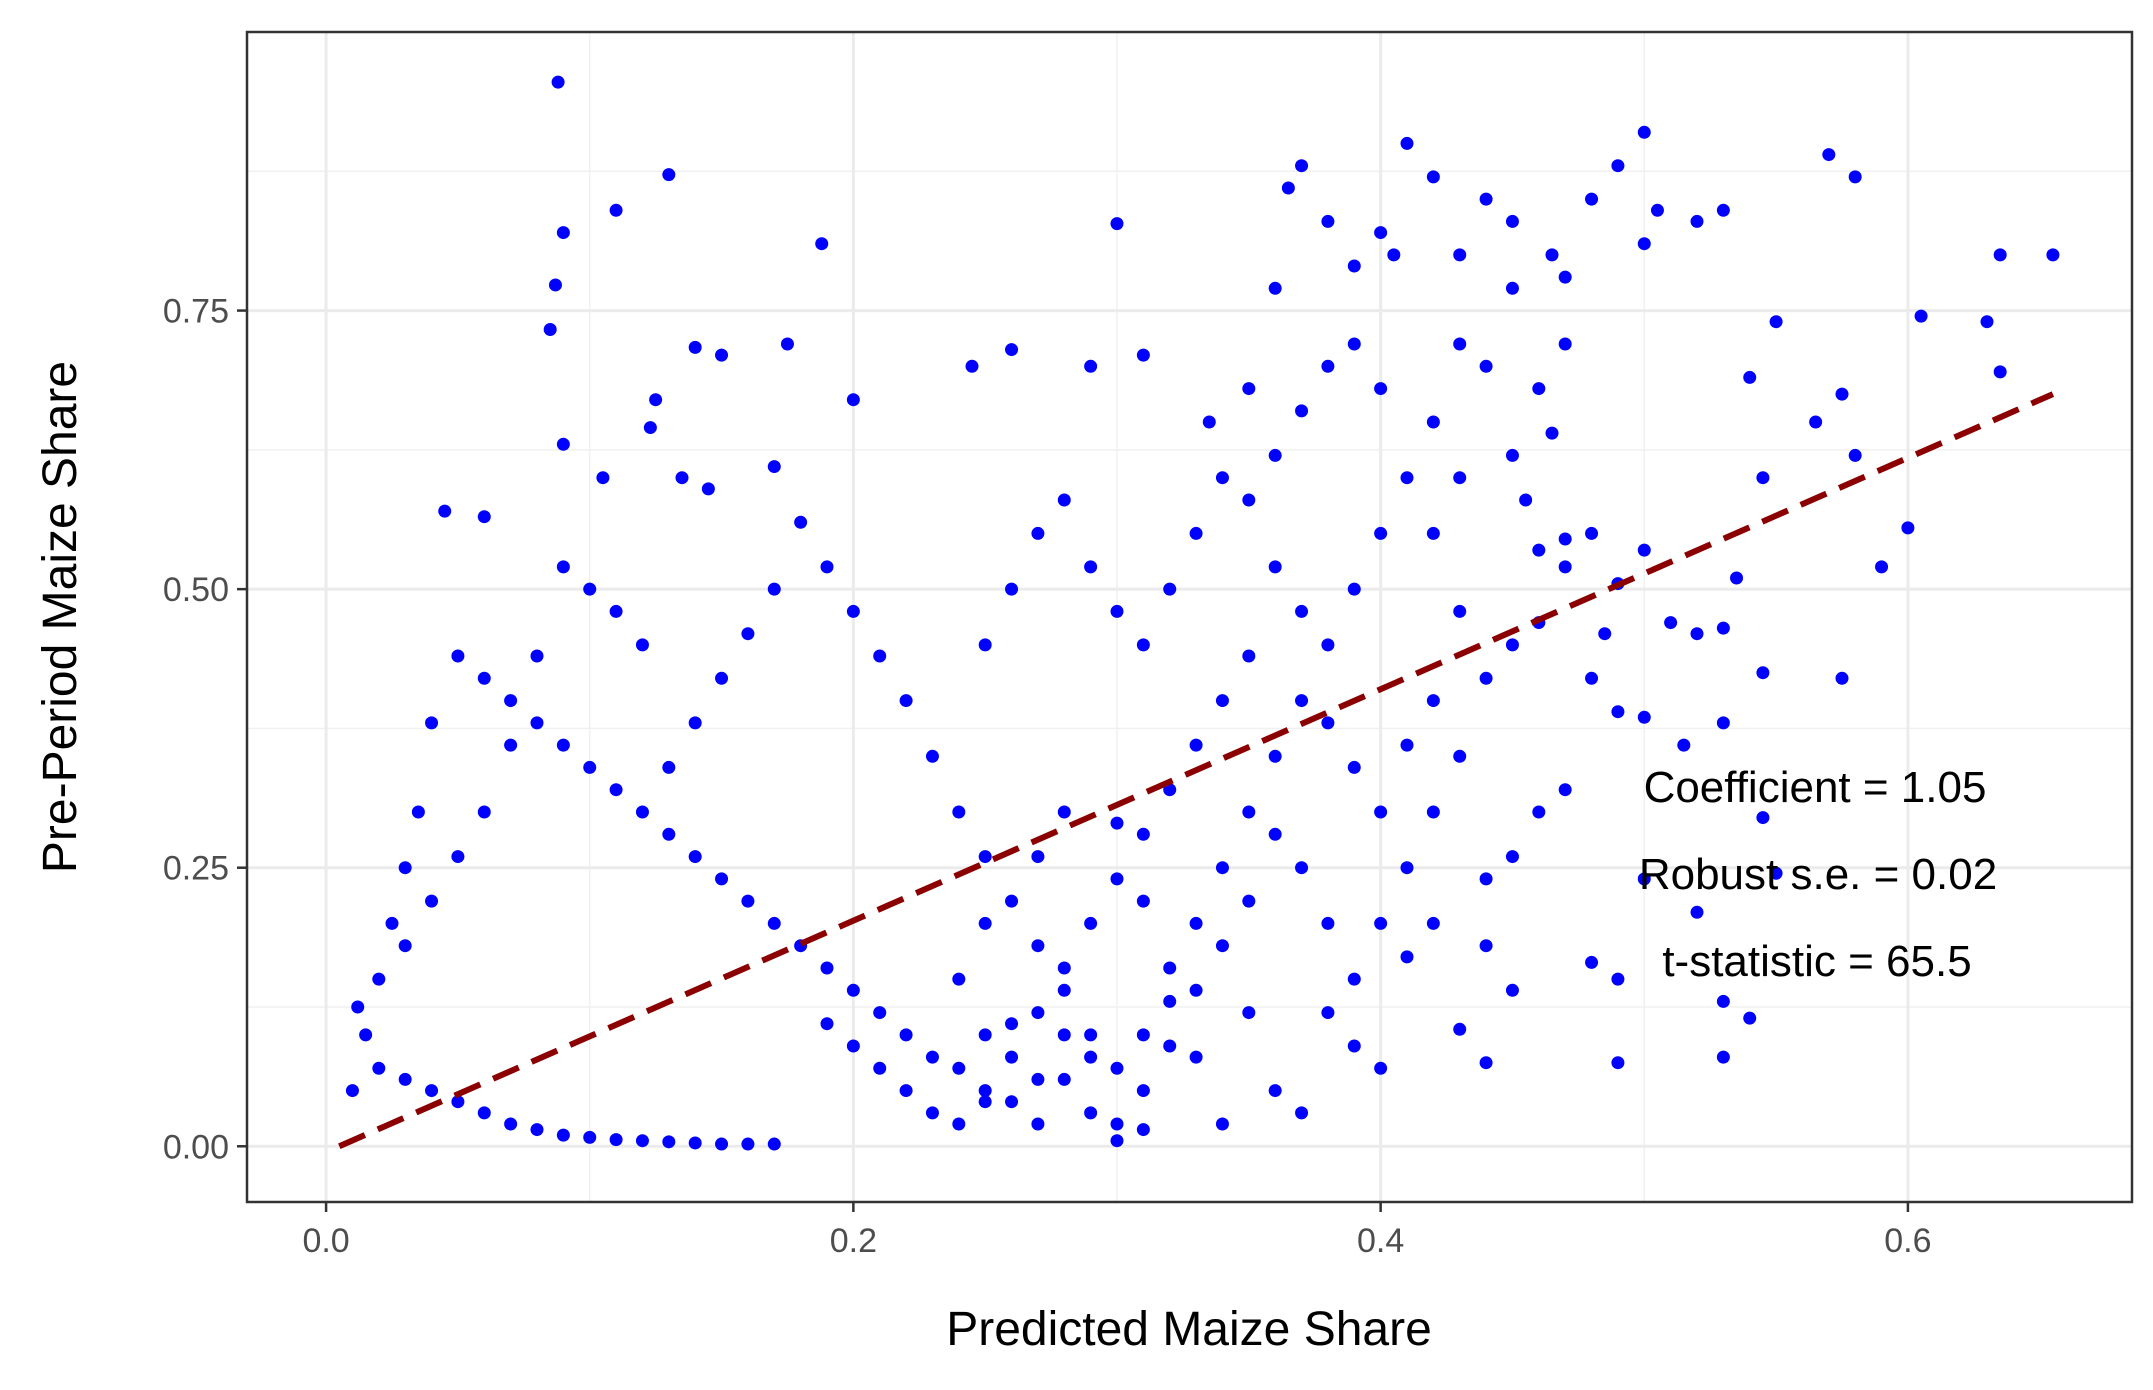  What do you see at coordinates (196, 1147) in the screenshot?
I see `y-tick-label: 0.00` at bounding box center [196, 1147].